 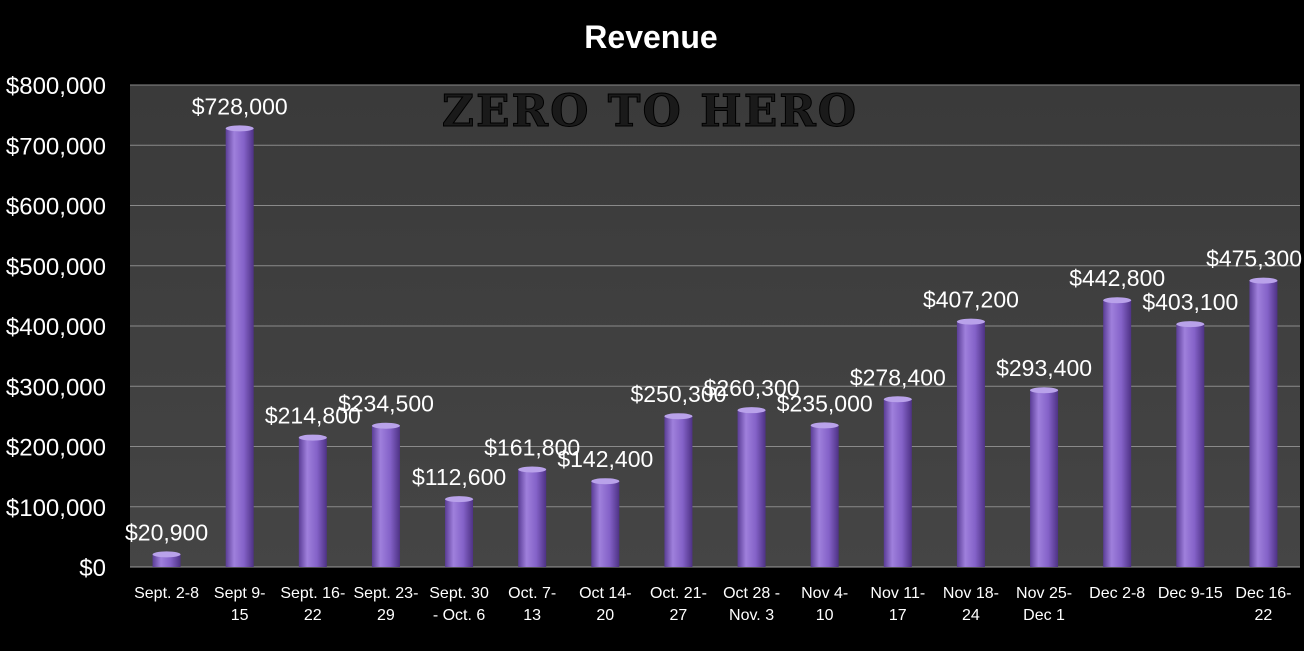 I want to click on y-tick-label: $0, so click(x=92, y=568).